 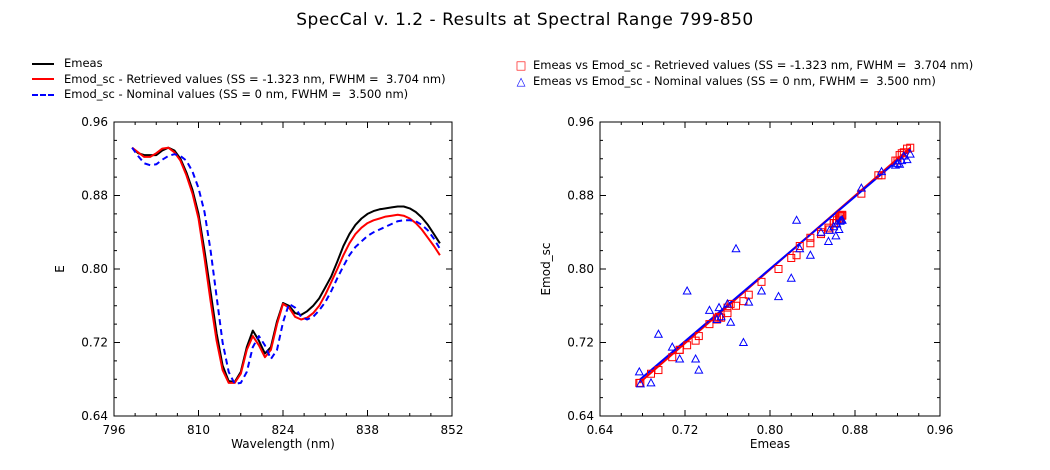 What do you see at coordinates (367, 430) in the screenshot?
I see `line-chart-x-tick-label: 838` at bounding box center [367, 430].